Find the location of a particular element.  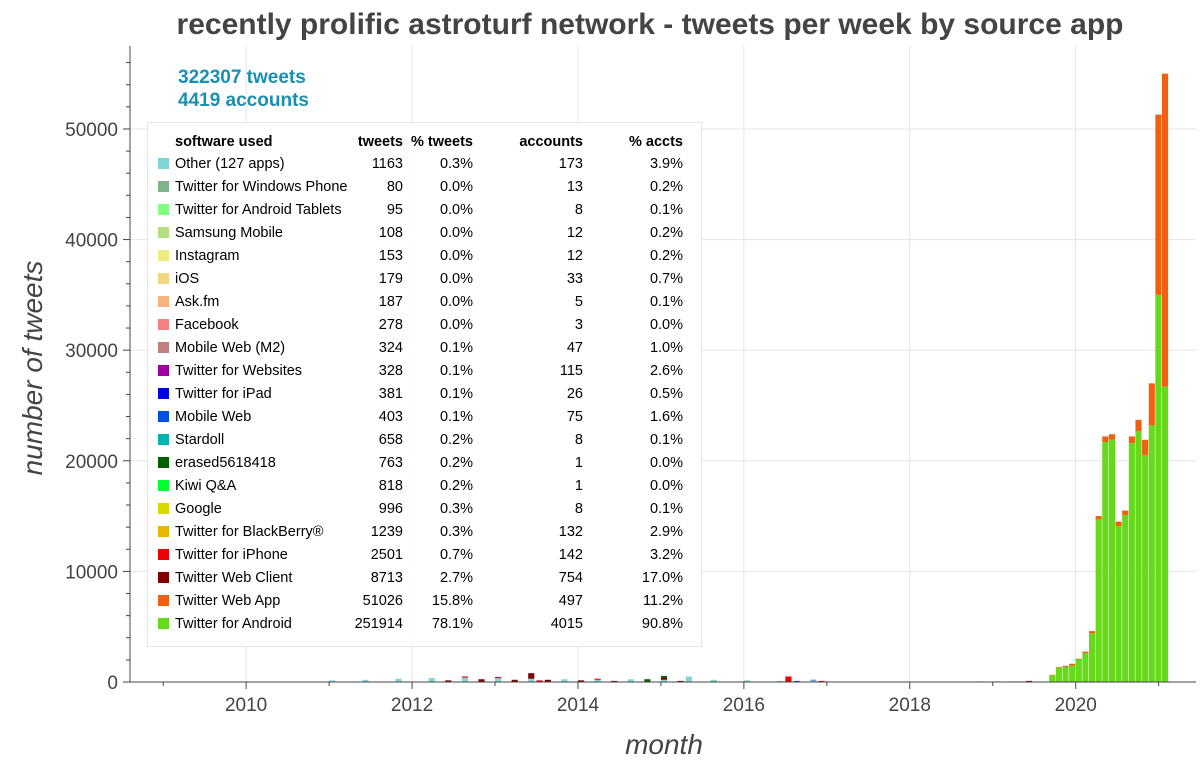

legend-pct-accts: 3.2% is located at coordinates (666, 555).